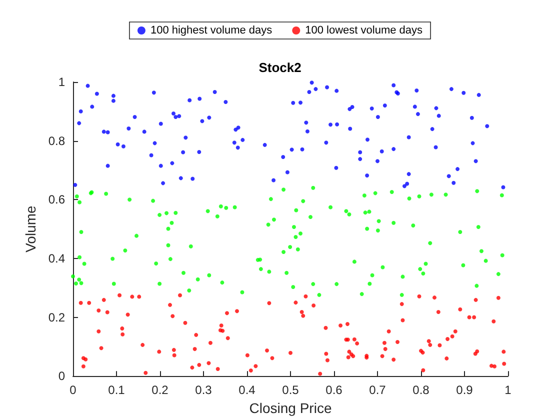  What do you see at coordinates (30, 228) in the screenshot?
I see `y-axis-title: Volume` at bounding box center [30, 228].